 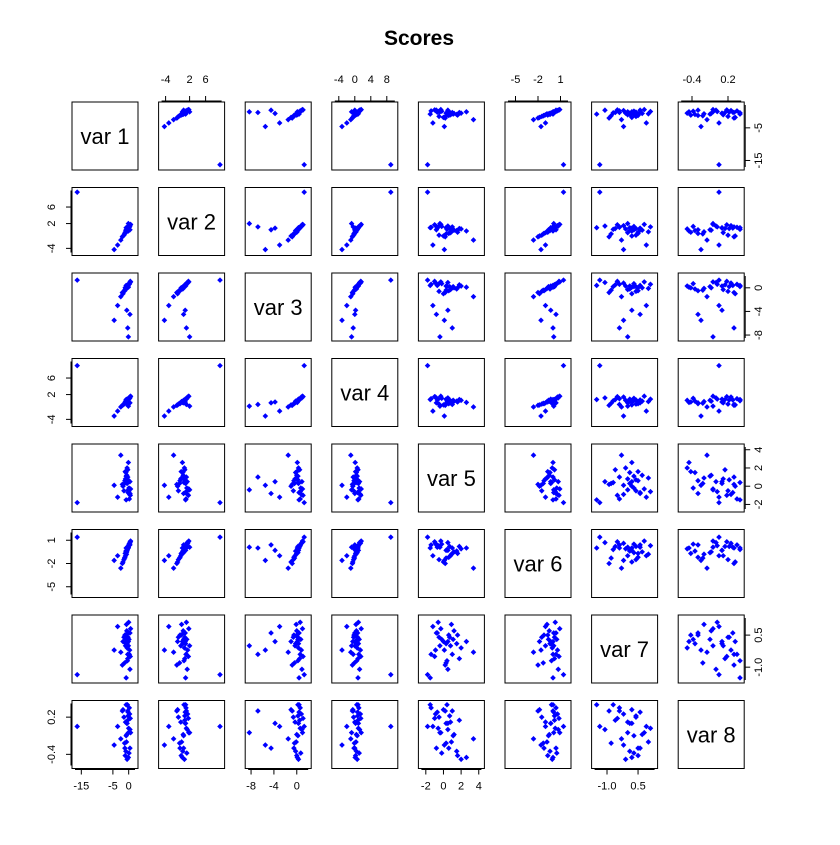 What do you see at coordinates (759, 312) in the screenshot?
I see `tick-label-right-3-2: -4` at bounding box center [759, 312].